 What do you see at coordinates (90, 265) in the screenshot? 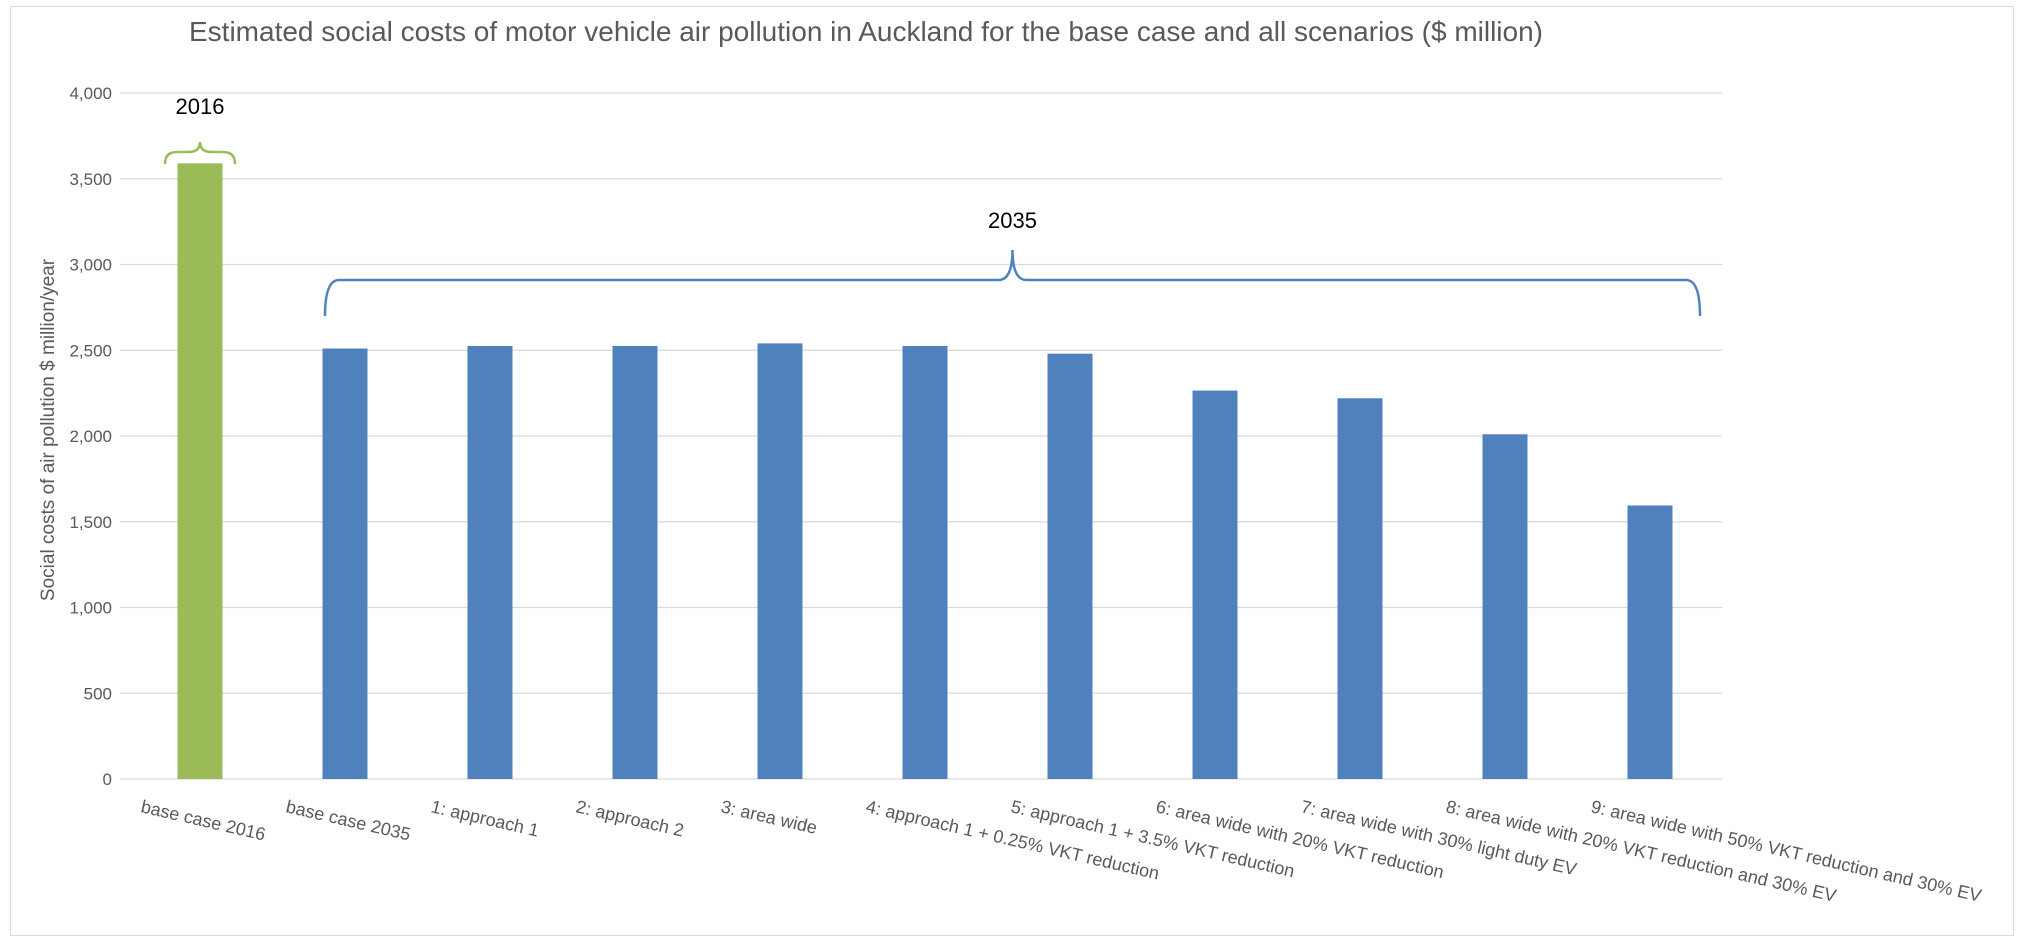
I see `y-tick-label: 3,000` at bounding box center [90, 265].